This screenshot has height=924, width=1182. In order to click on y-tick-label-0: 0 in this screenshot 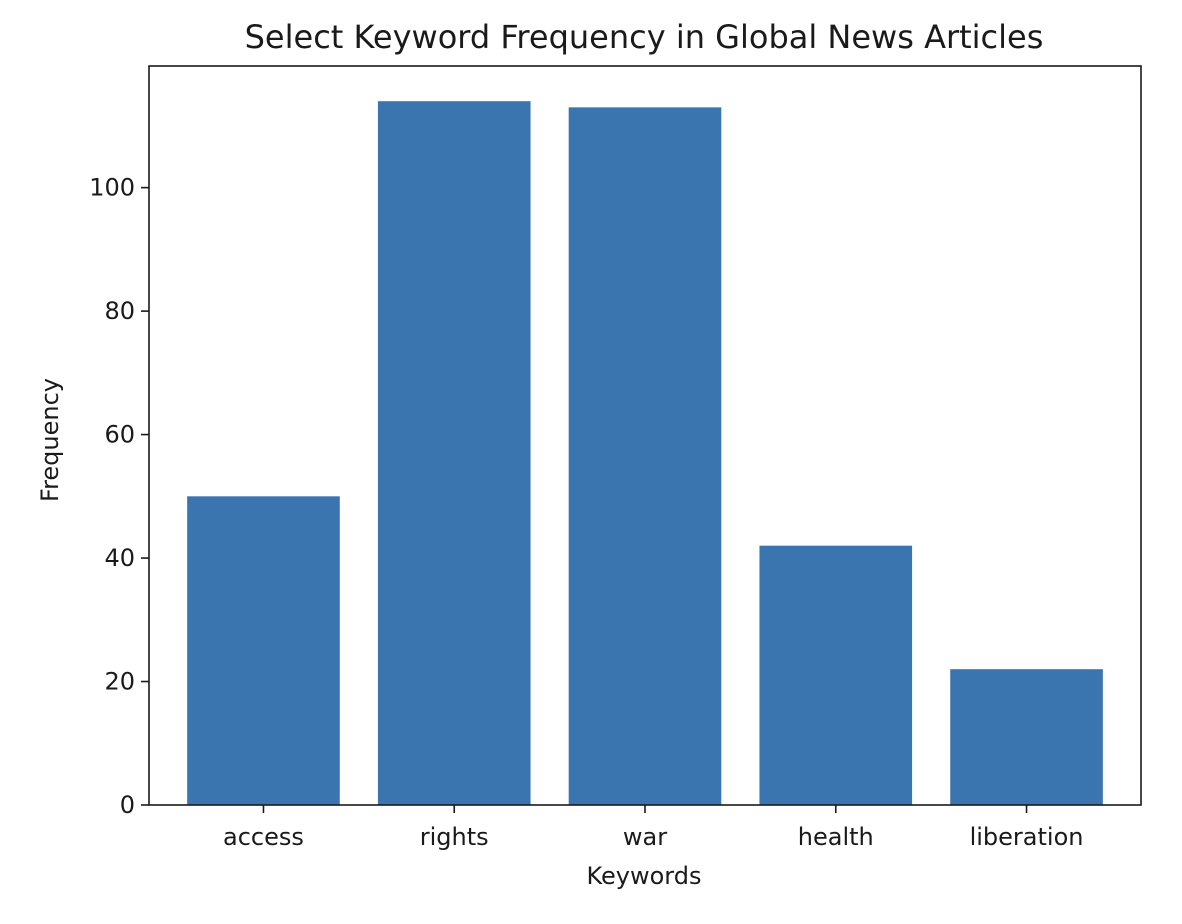, I will do `click(127, 805)`.